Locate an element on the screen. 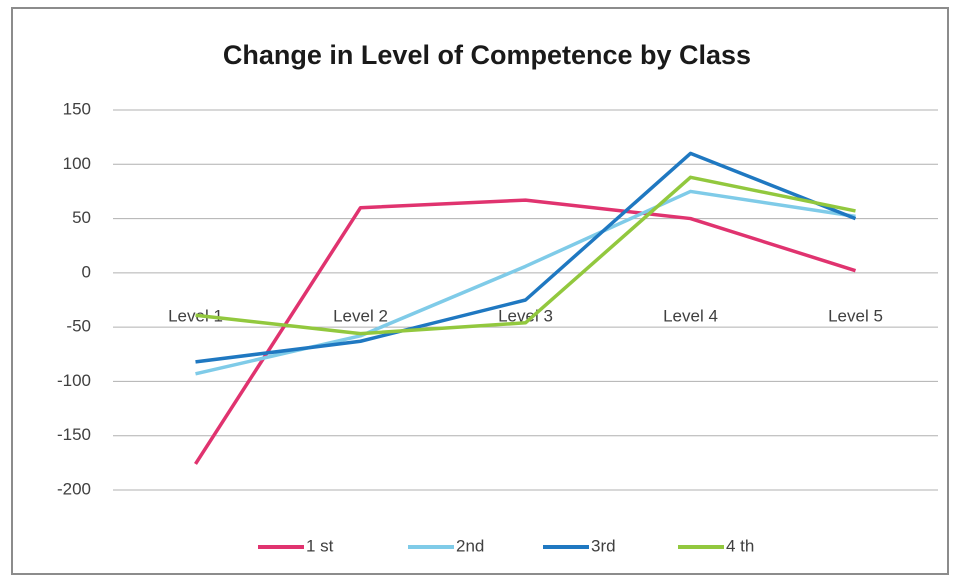 The image size is (955, 579). x-tick-label: Level 4 is located at coordinates (690, 315).